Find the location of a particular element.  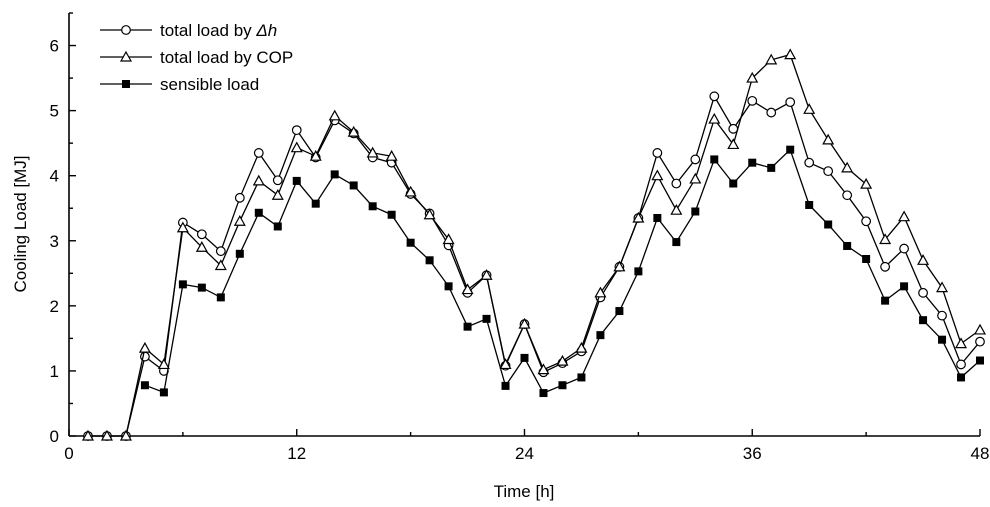

y-tick-label: 1 is located at coordinates (54, 371).